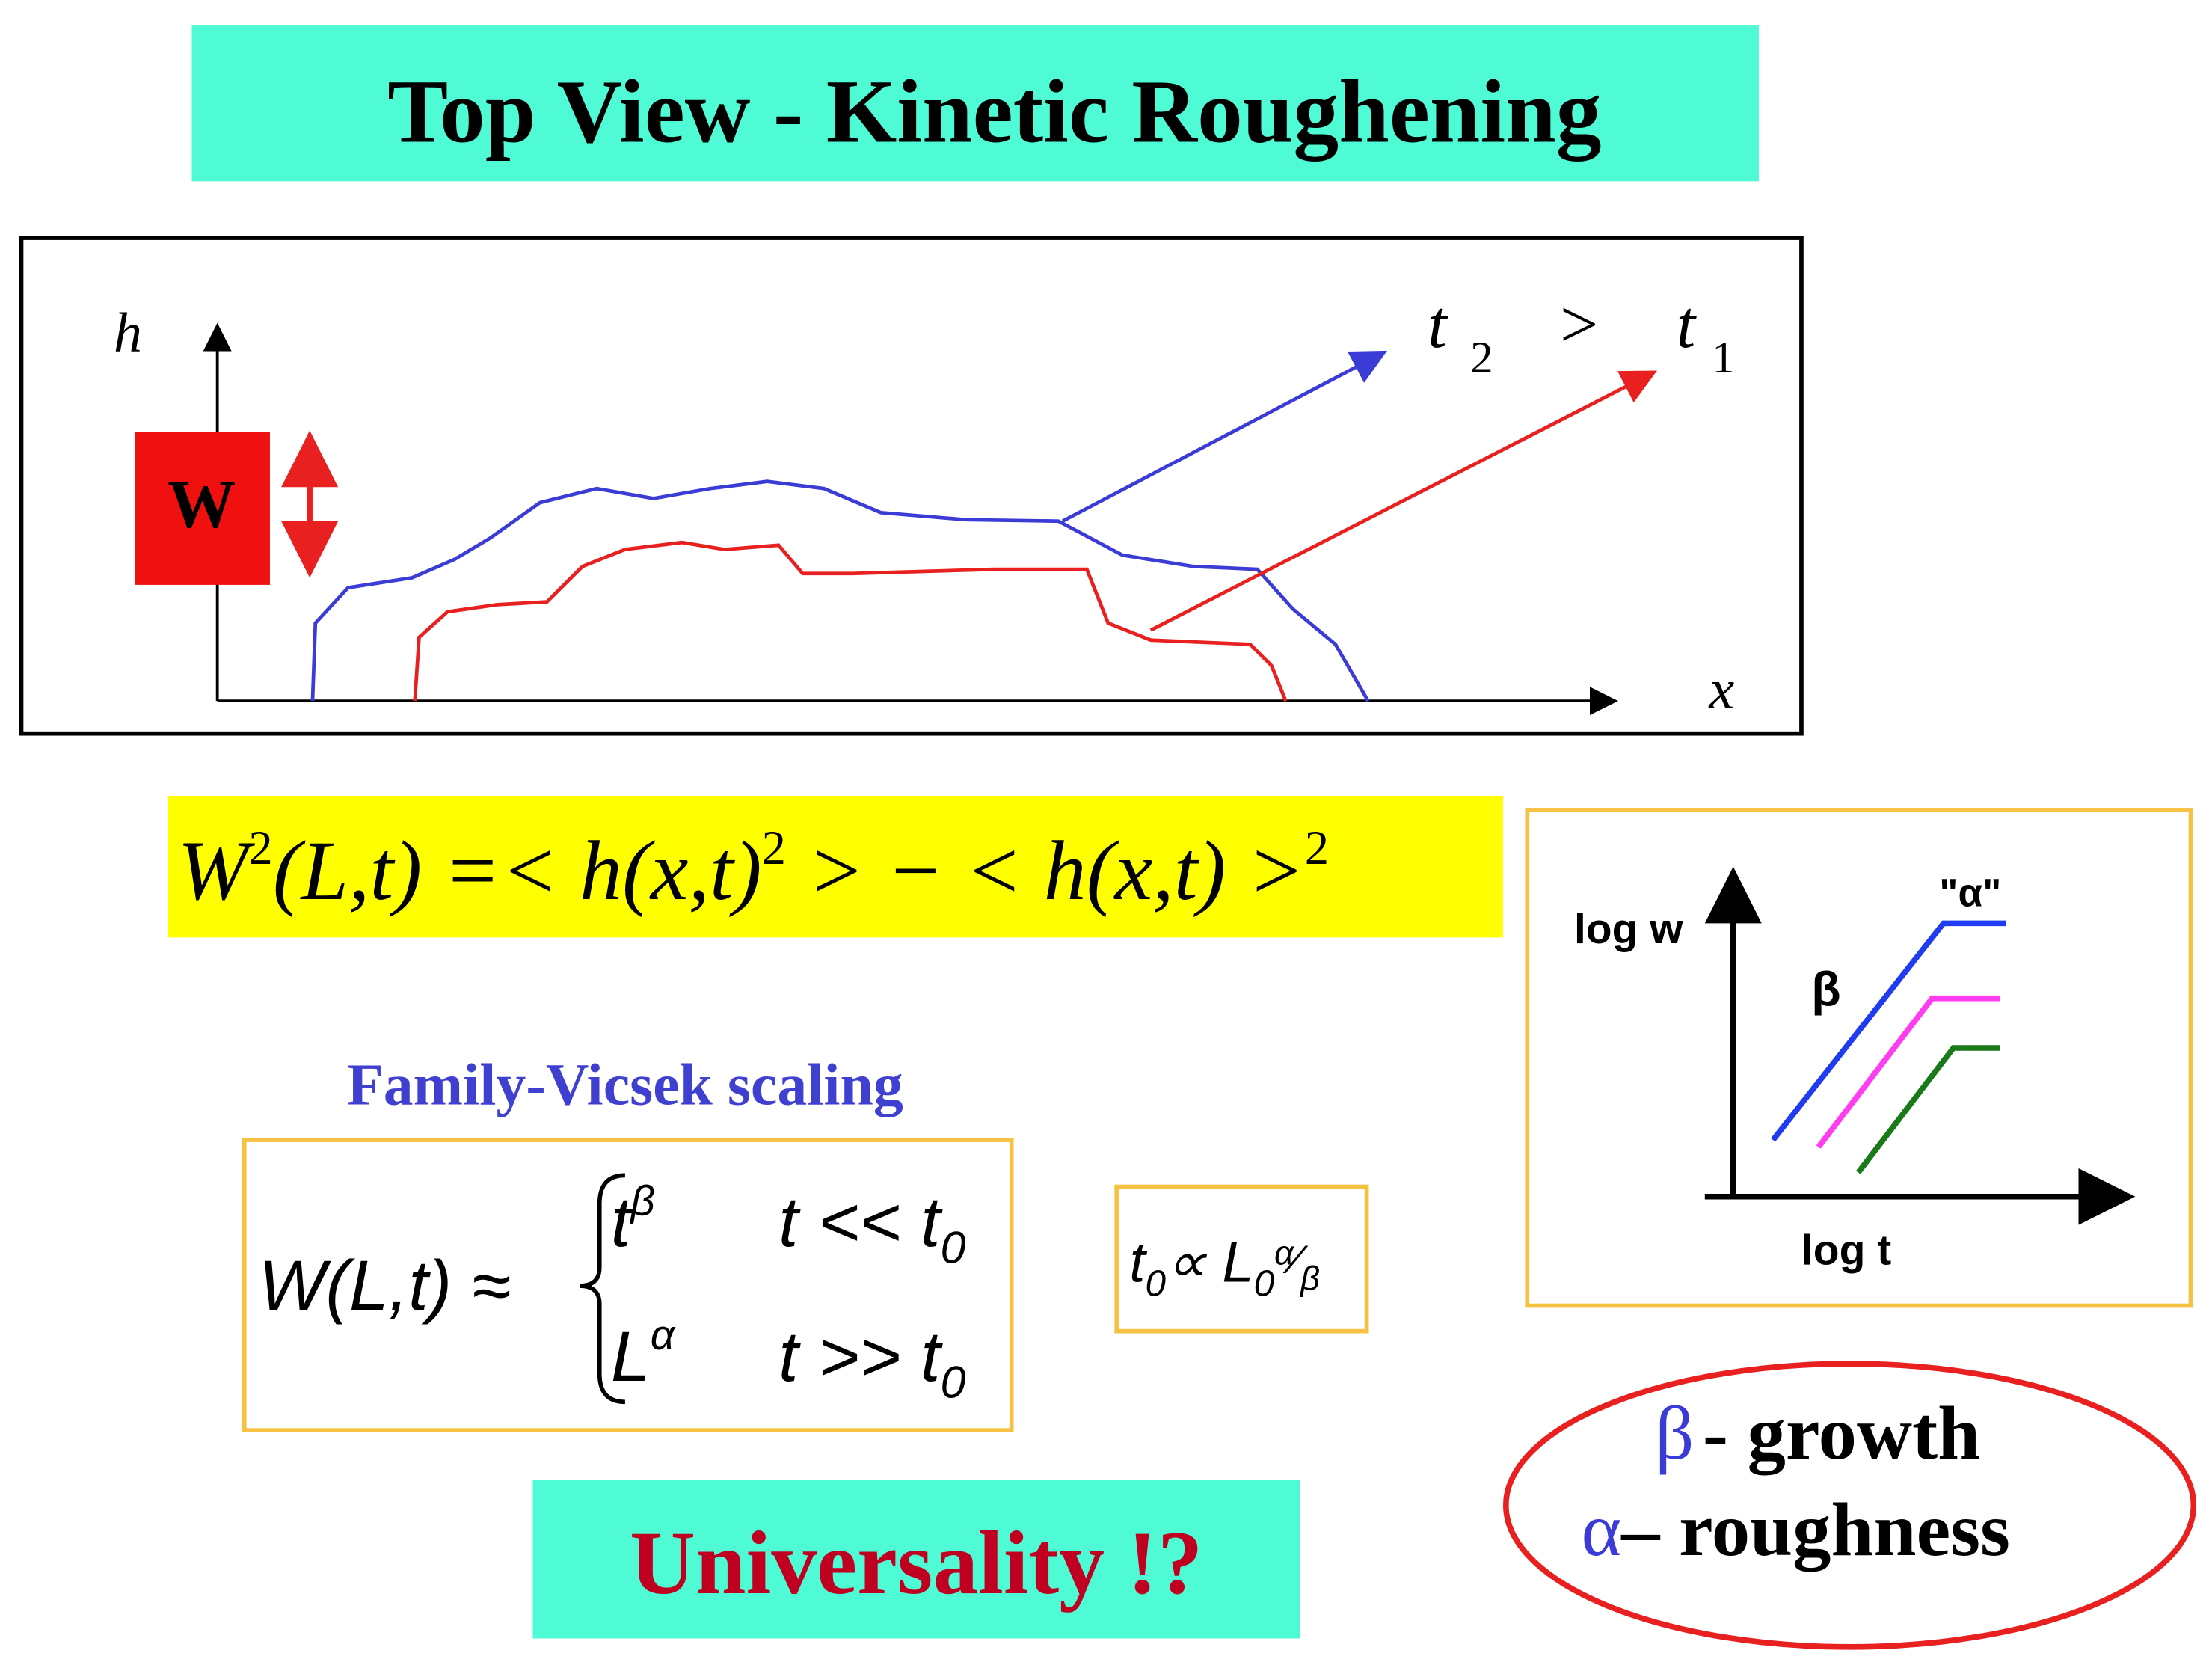 The width and height of the screenshot is (2212, 1671). What do you see at coordinates (202, 504) in the screenshot?
I see `w-label: W` at bounding box center [202, 504].